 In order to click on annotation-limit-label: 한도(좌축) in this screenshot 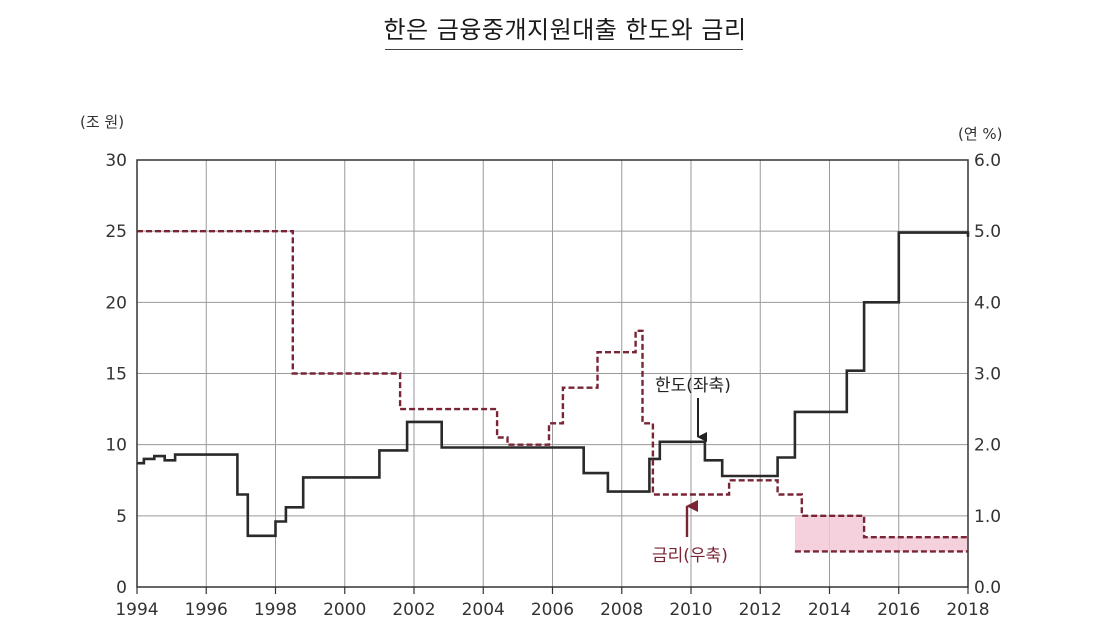, I will do `click(693, 386)`.